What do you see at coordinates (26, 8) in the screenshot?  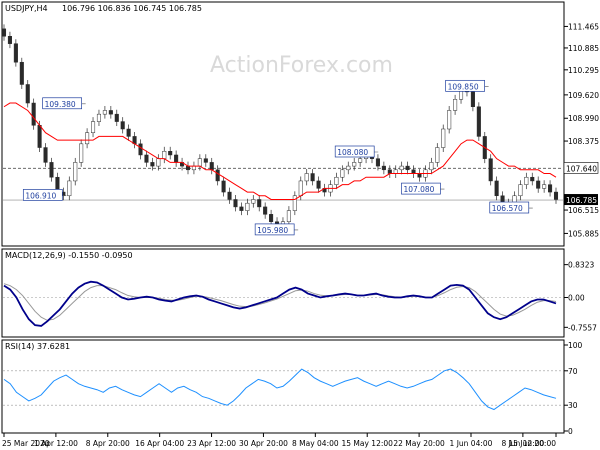 I see `price-title: USDJPY,H4` at bounding box center [26, 8].